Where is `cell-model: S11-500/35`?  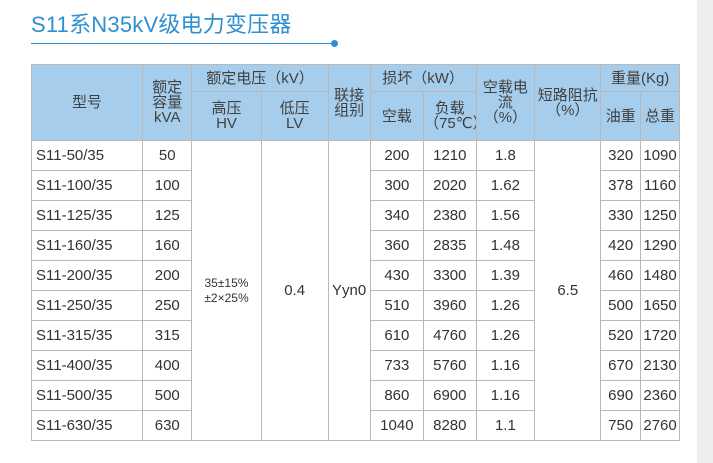 cell-model: S11-500/35 is located at coordinates (87, 395).